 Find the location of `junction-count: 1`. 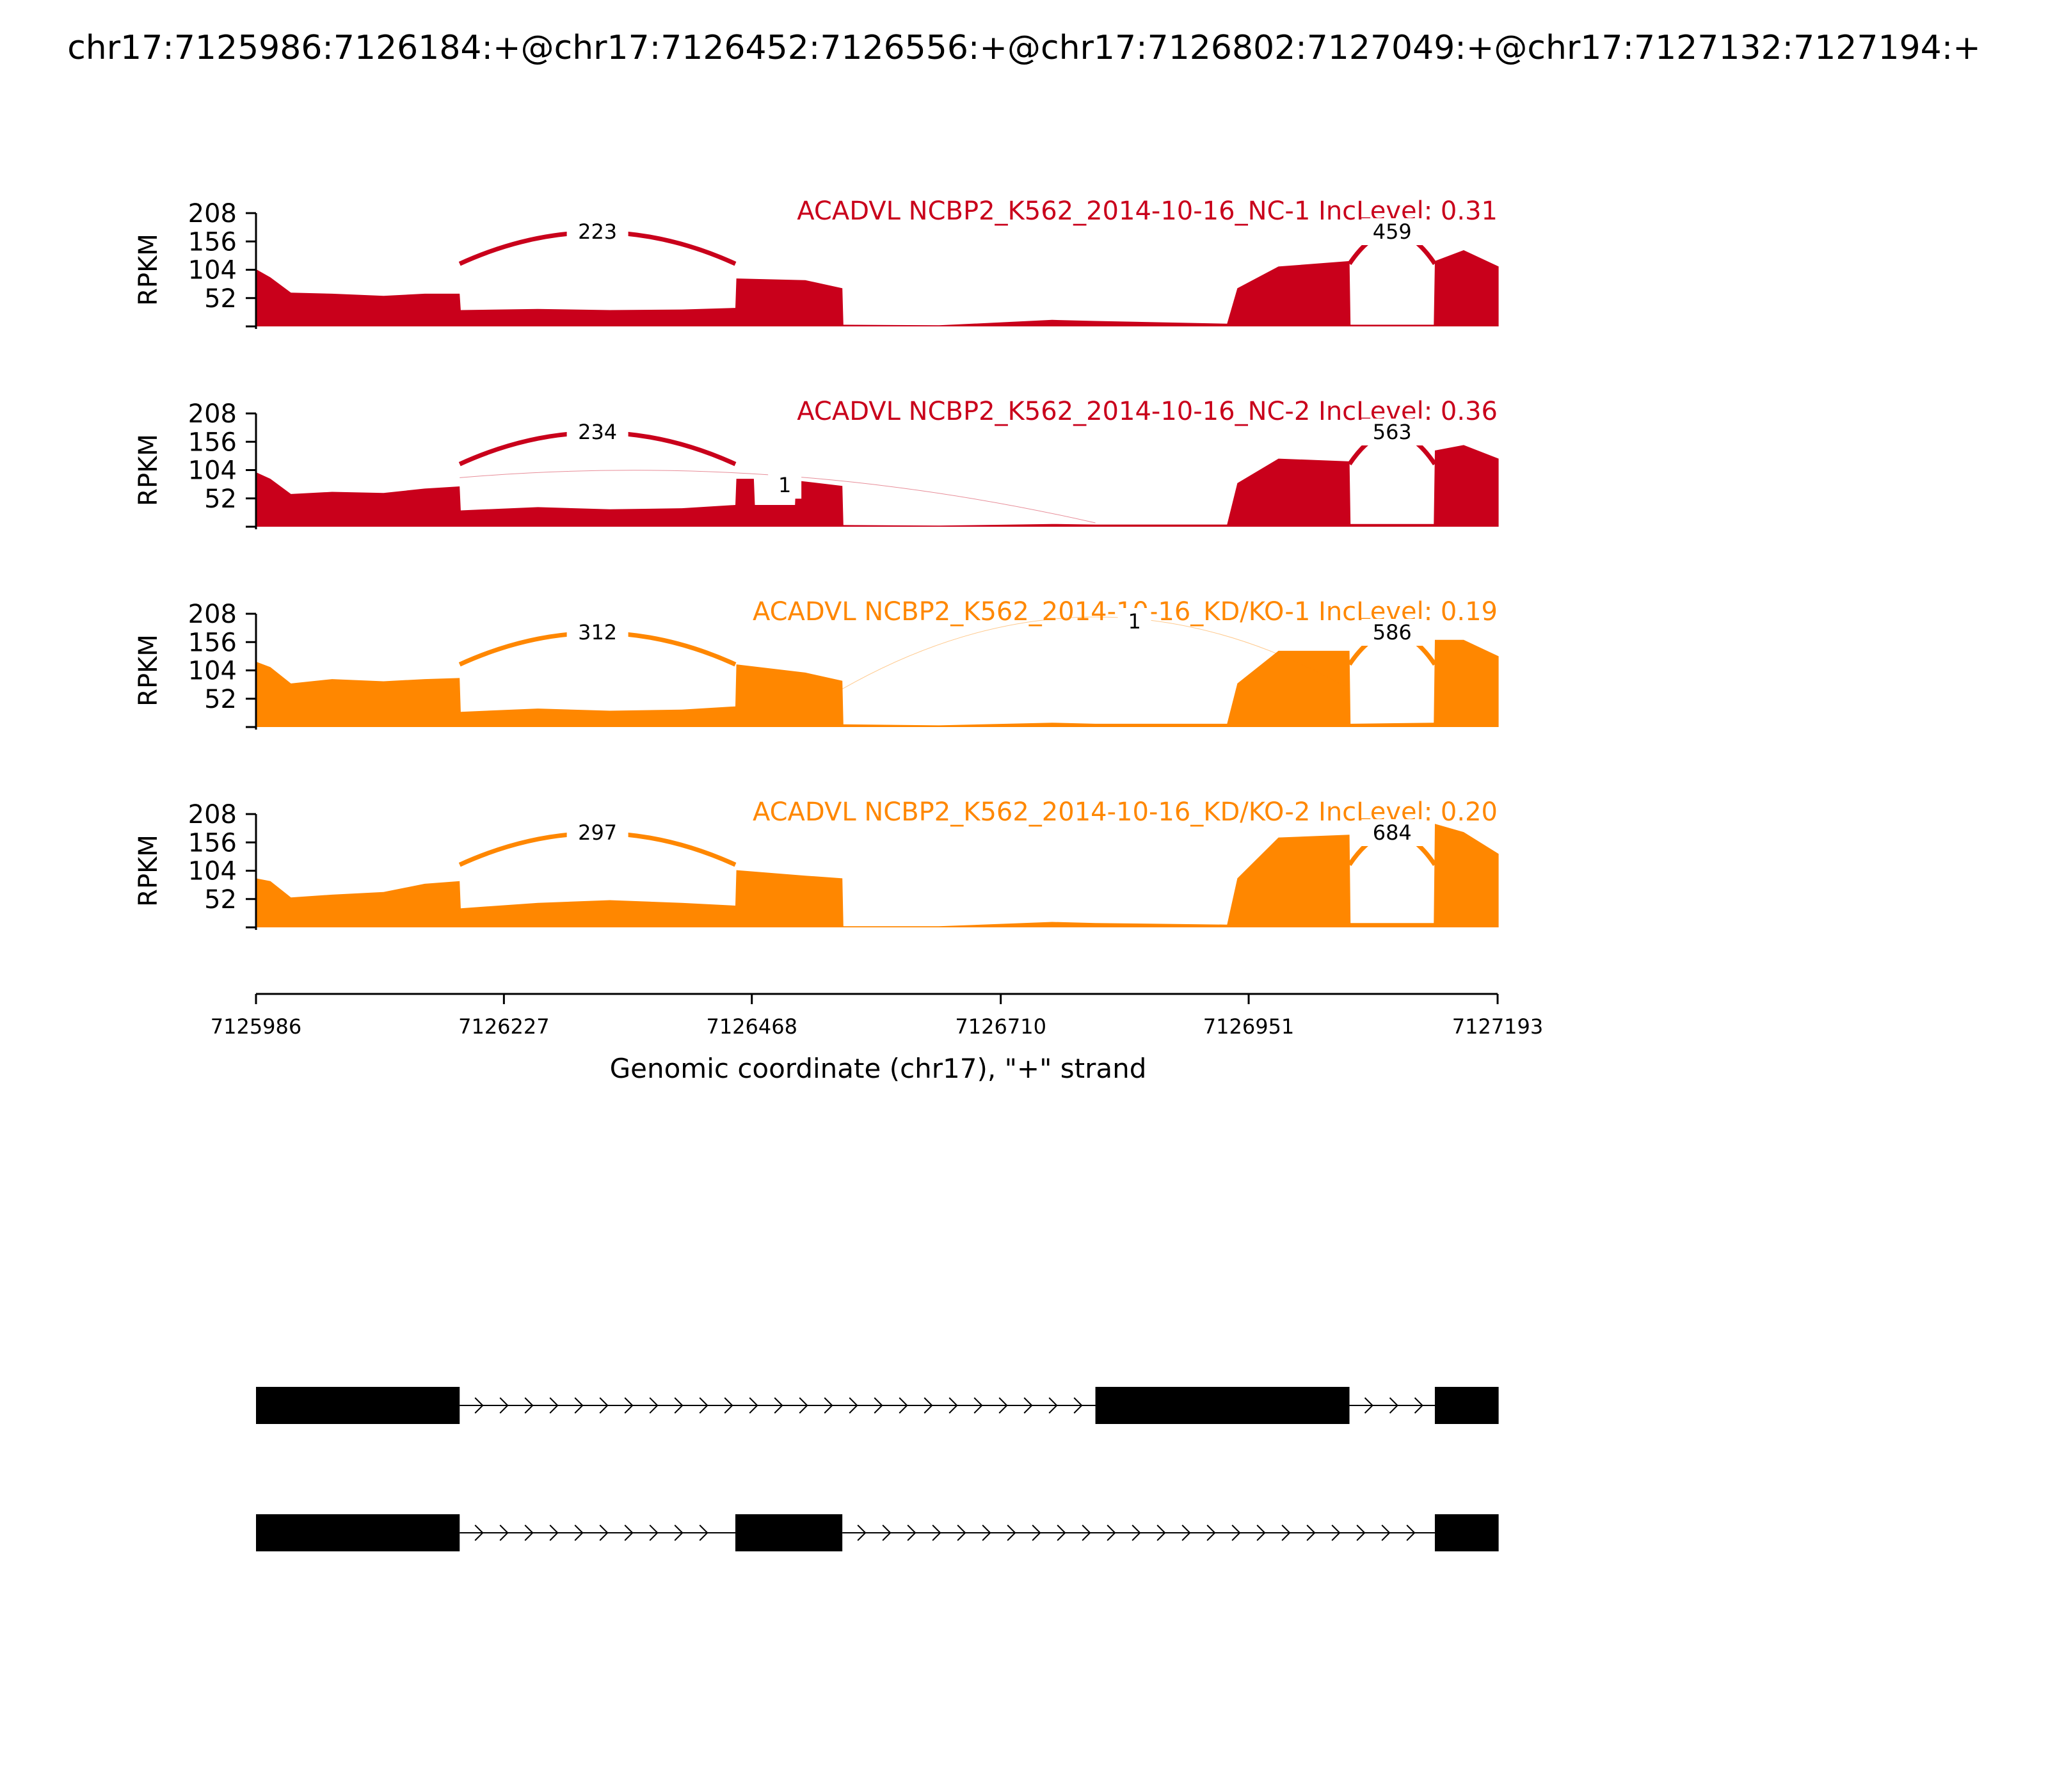

junction-count: 1 is located at coordinates (1134, 621).